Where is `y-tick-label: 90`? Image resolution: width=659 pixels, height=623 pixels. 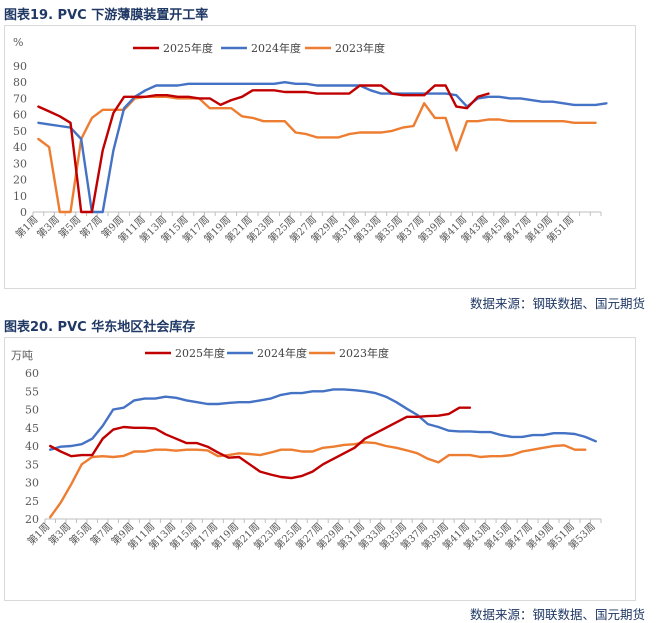
y-tick-label: 90 is located at coordinates (20, 66).